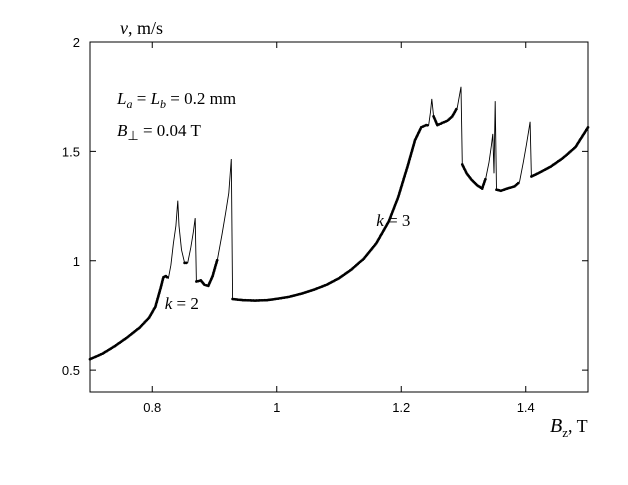 The height and width of the screenshot is (485, 628). Describe the element at coordinates (71, 370) in the screenshot. I see `y-tick-label: 0.5` at that location.